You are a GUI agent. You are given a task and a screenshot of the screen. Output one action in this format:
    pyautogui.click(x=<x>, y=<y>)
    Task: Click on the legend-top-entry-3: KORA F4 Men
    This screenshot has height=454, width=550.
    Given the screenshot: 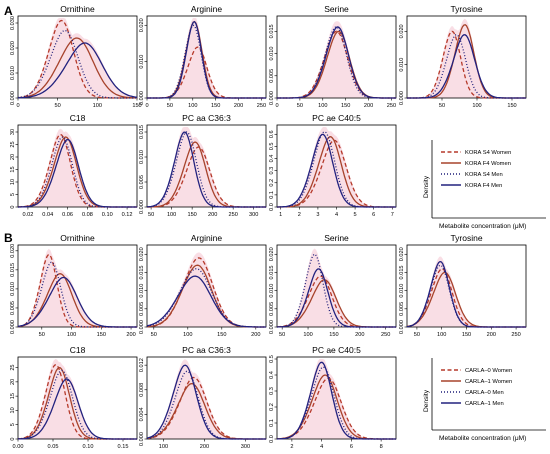 What is the action you would take?
    pyautogui.click(x=483, y=186)
    